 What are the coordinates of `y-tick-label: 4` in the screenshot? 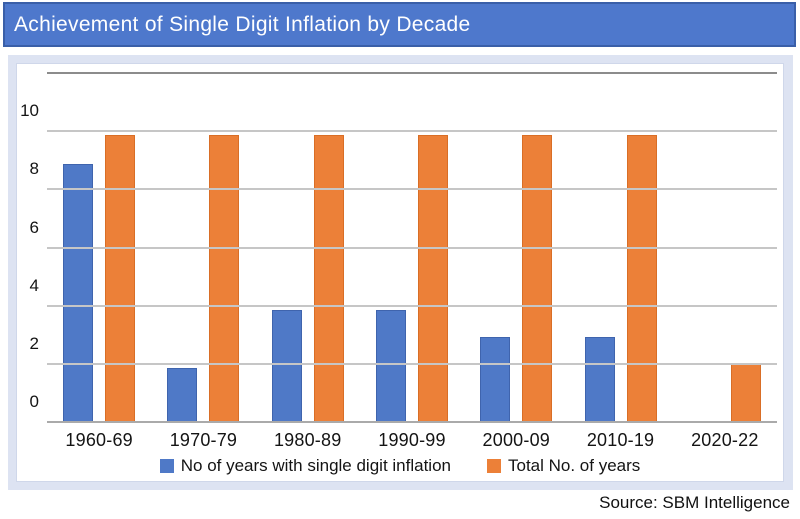 It's located at (34, 285).